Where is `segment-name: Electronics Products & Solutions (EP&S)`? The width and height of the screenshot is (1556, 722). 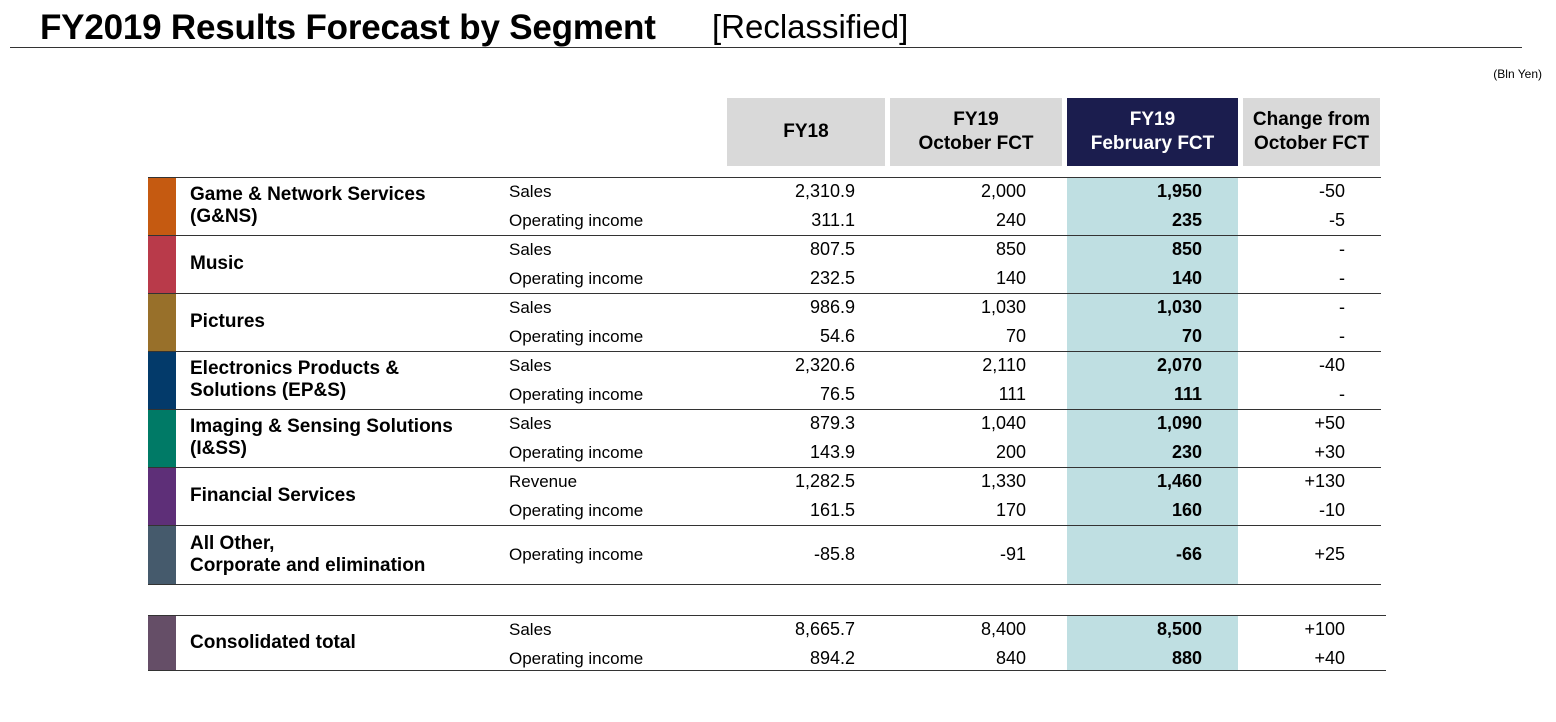 segment-name: Electronics Products & Solutions (EP&S) is located at coordinates (294, 380).